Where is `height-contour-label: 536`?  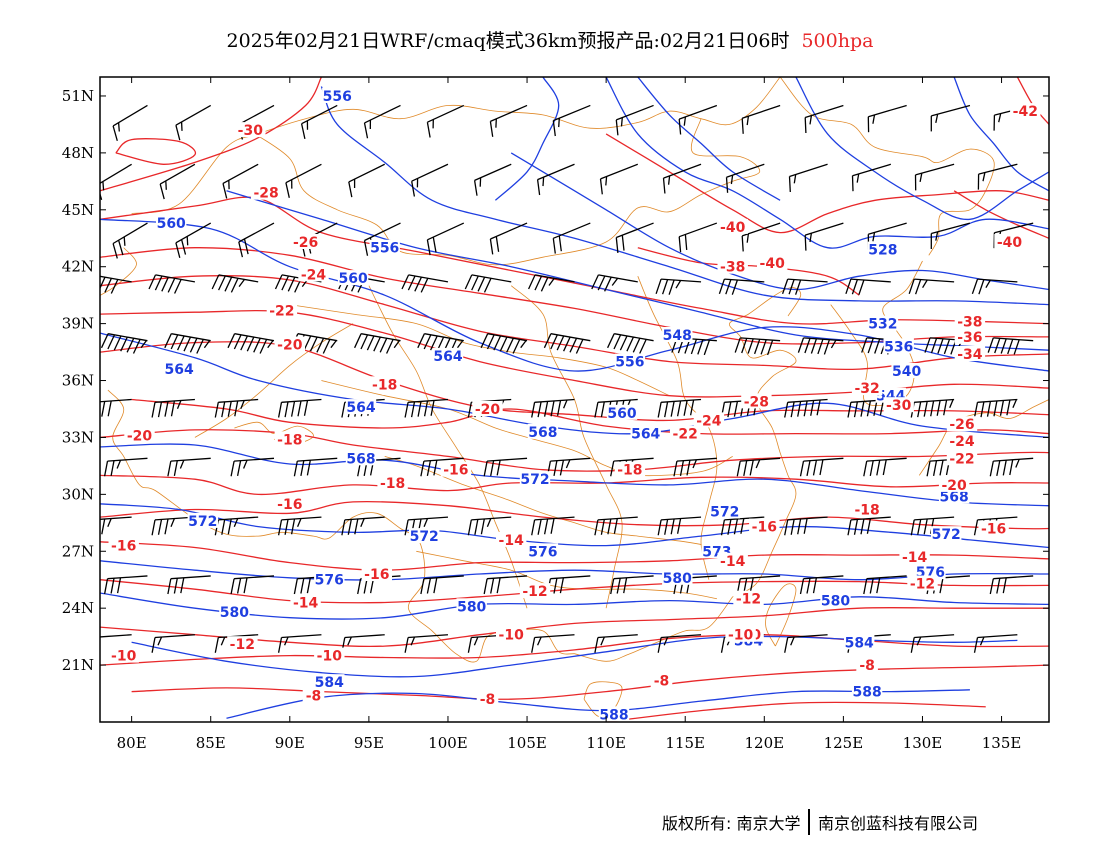
height-contour-label: 536 is located at coordinates (898, 347).